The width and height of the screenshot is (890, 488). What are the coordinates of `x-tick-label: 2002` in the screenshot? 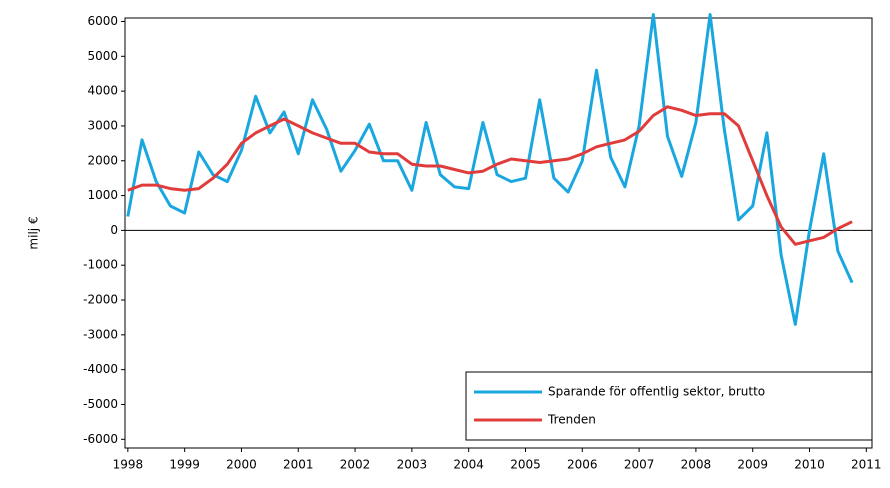 It's located at (355, 465).